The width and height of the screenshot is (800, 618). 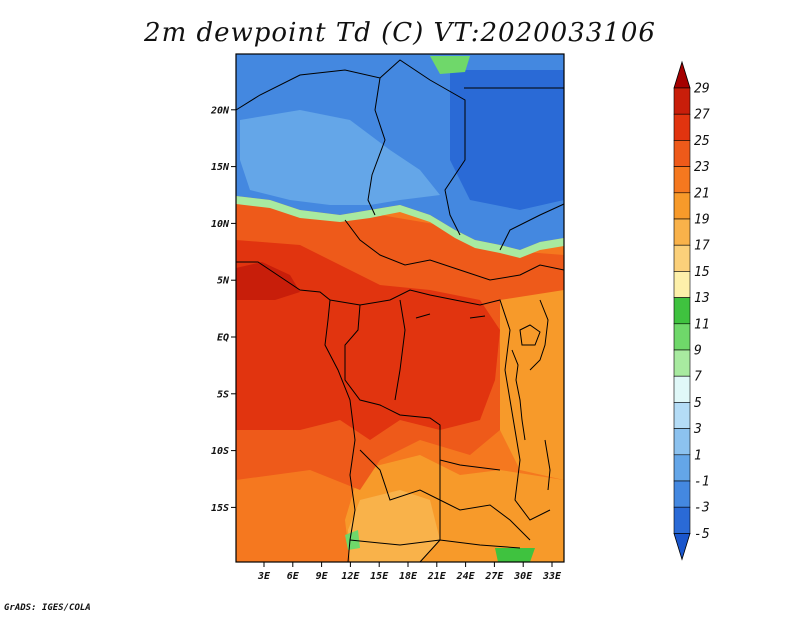 I want to click on lon-tick-label: 6E, so click(x=293, y=576).